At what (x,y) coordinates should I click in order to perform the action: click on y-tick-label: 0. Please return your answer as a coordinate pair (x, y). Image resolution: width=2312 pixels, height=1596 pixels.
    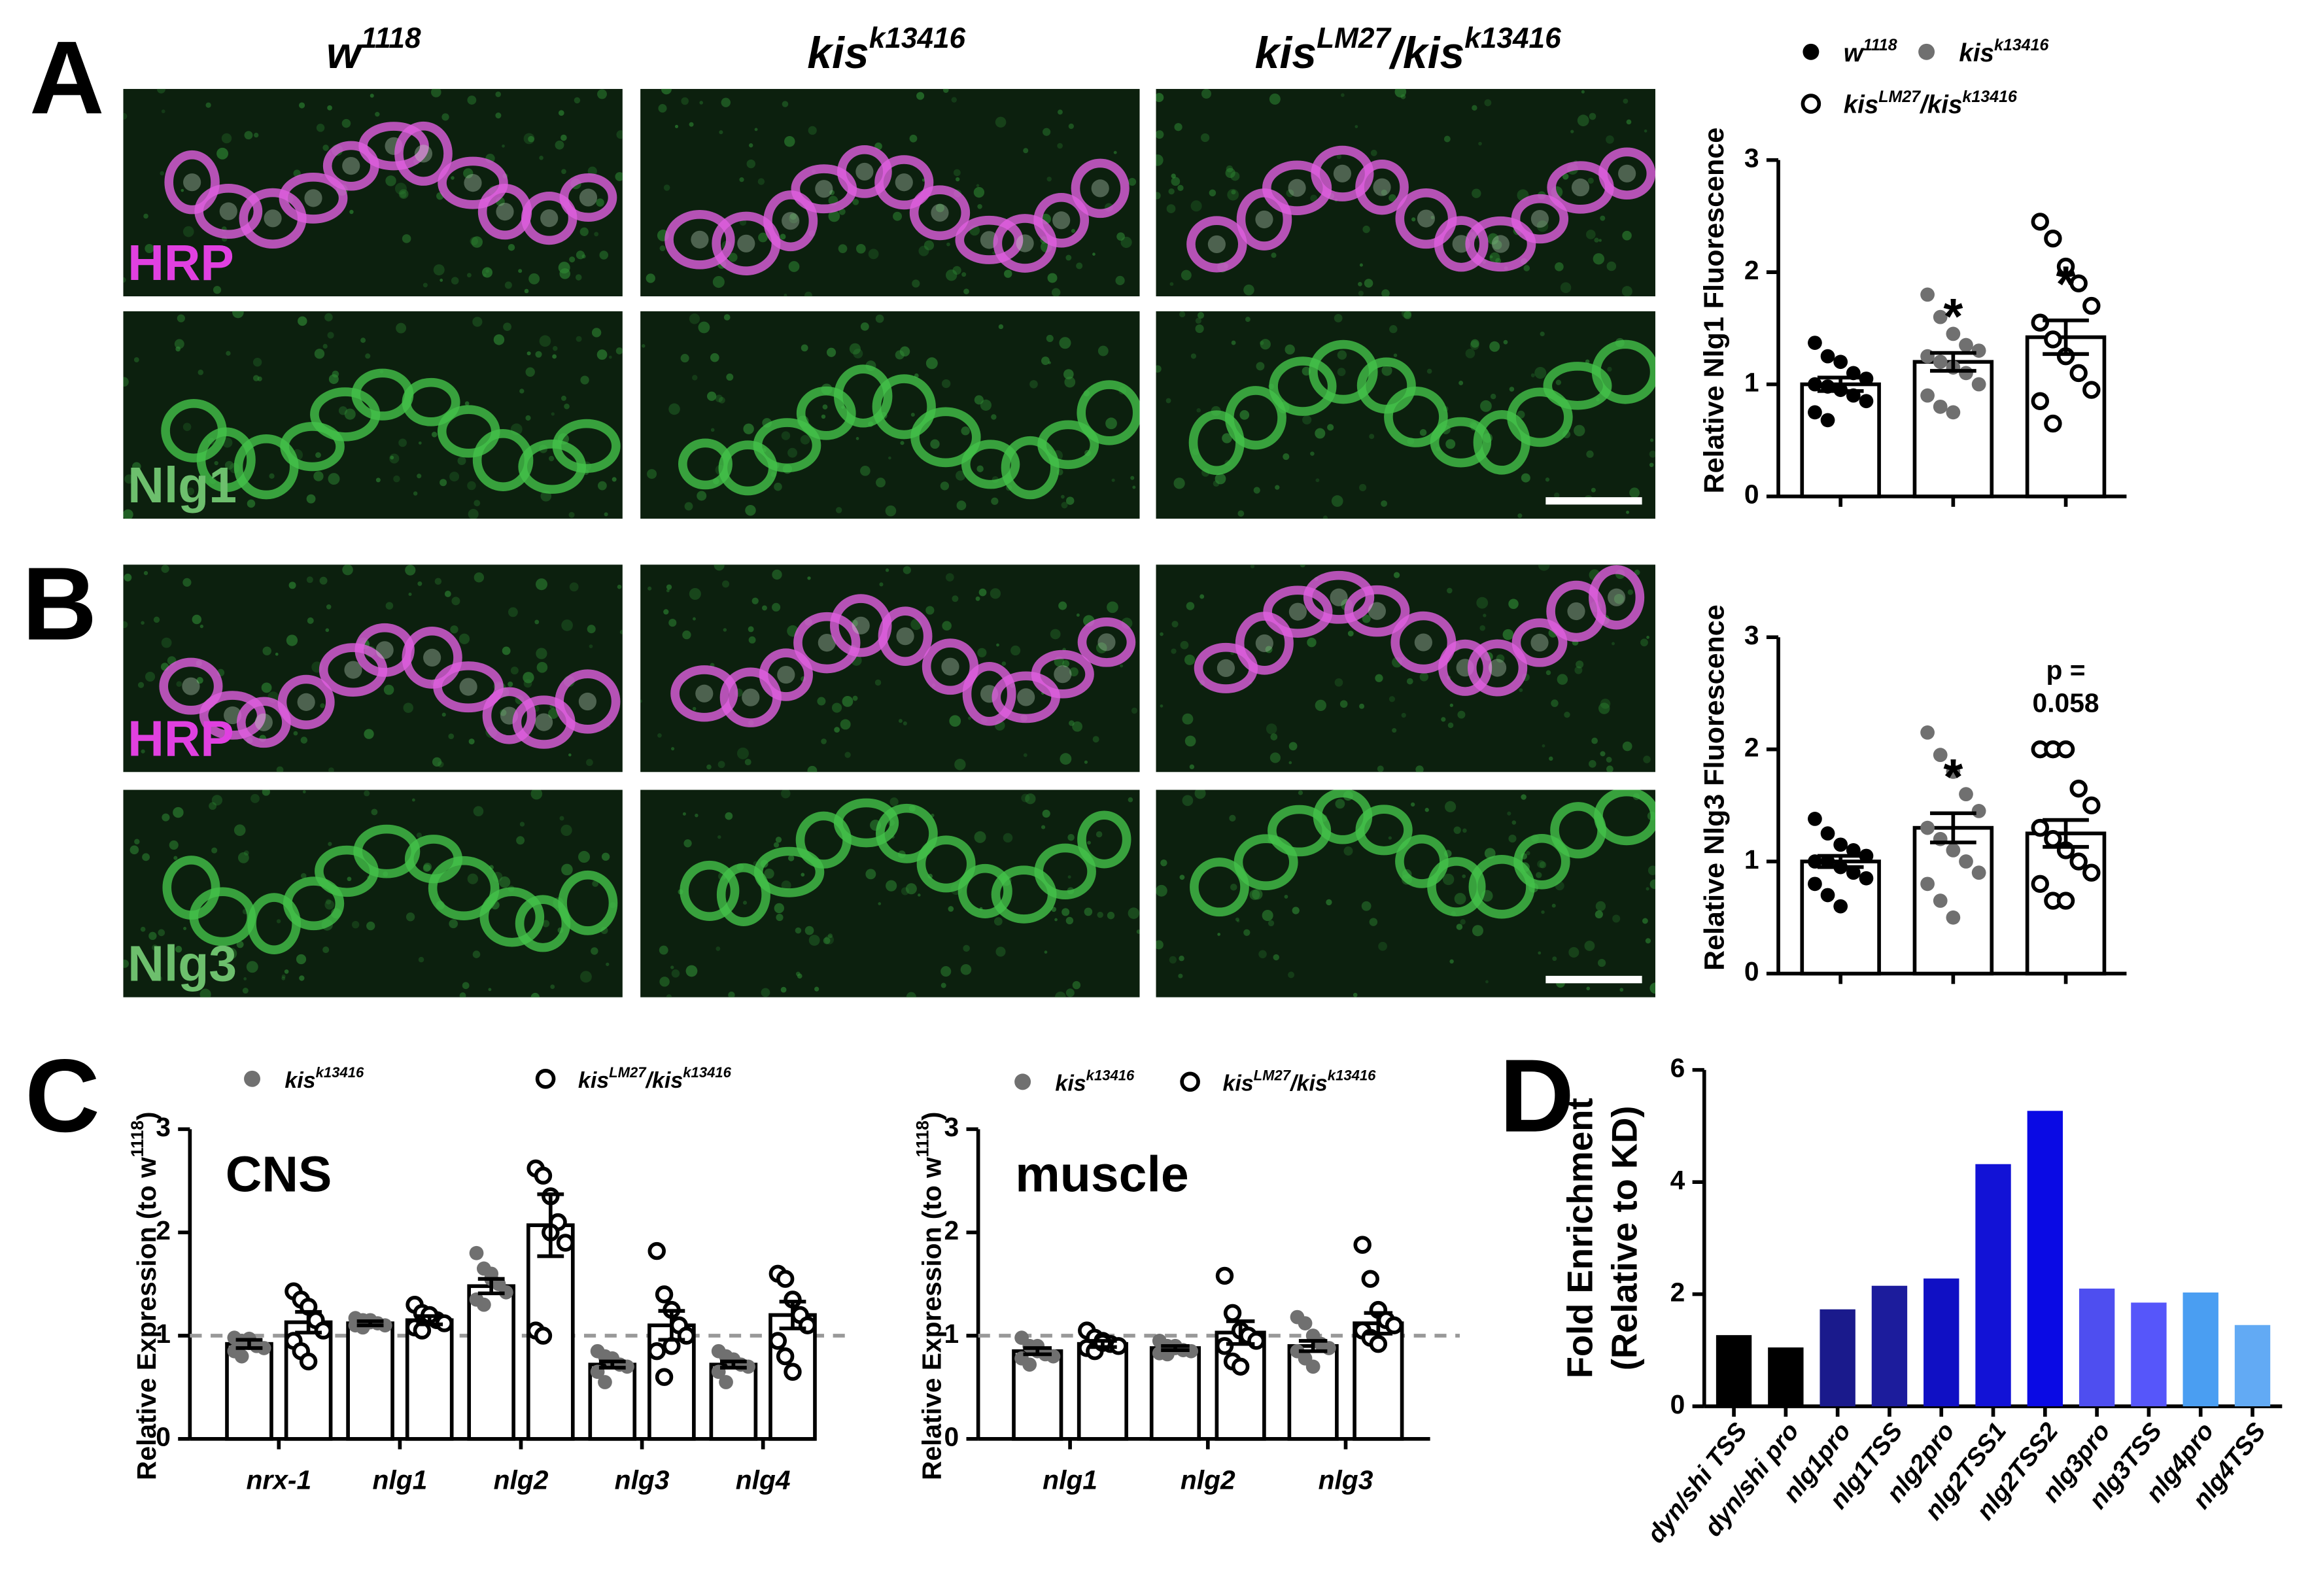
    Looking at the image, I should click on (1751, 494).